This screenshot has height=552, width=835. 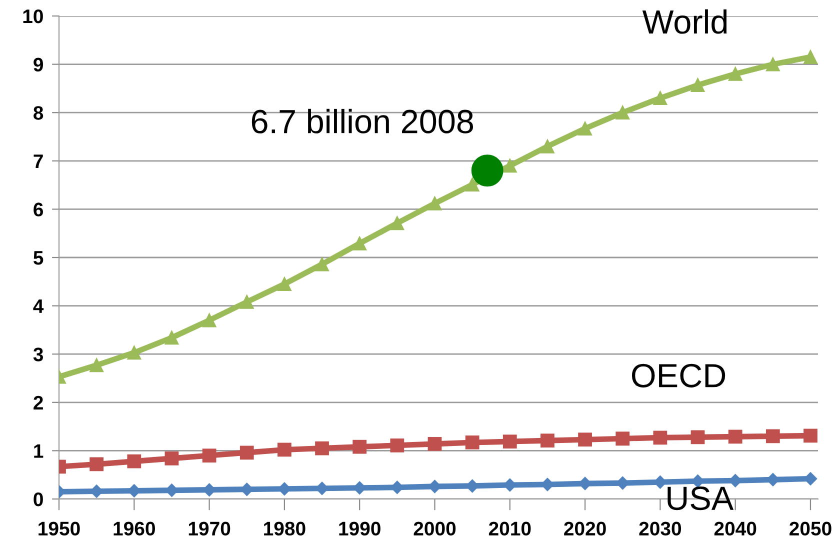 What do you see at coordinates (38, 355) in the screenshot?
I see `y-tick-label: 3` at bounding box center [38, 355].